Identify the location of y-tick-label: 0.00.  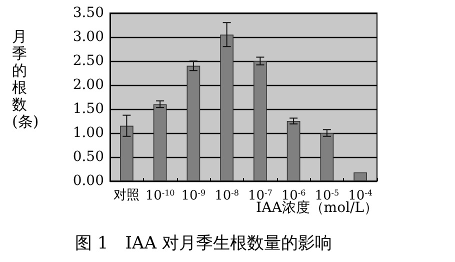
(88, 181).